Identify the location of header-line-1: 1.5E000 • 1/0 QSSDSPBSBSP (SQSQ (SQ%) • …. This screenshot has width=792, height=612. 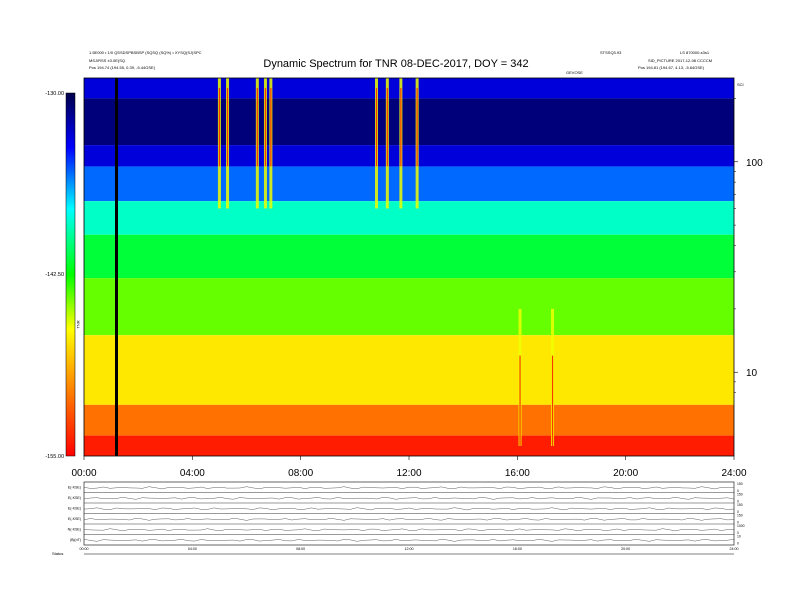
(145, 52).